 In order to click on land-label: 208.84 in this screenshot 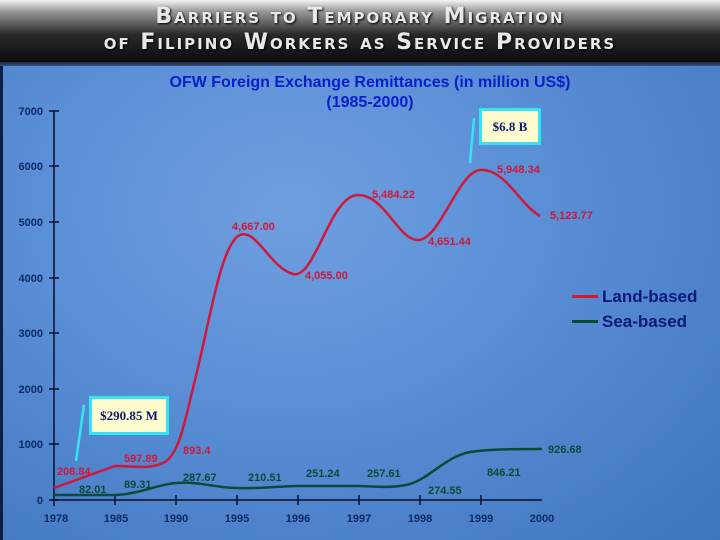, I will do `click(74, 472)`.